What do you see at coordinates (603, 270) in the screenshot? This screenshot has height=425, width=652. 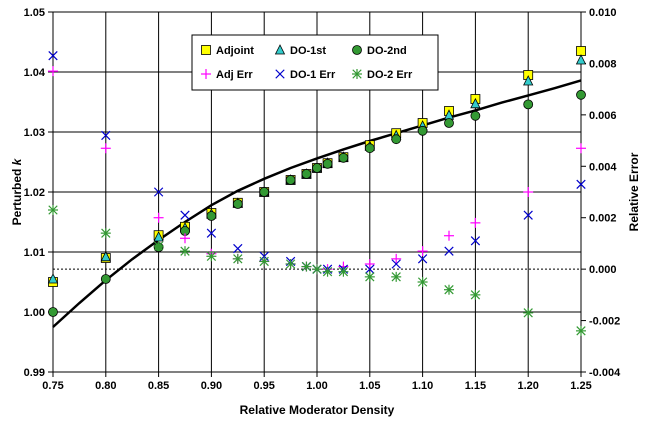 I see `right-y-tick-label: 0.000` at bounding box center [603, 270].